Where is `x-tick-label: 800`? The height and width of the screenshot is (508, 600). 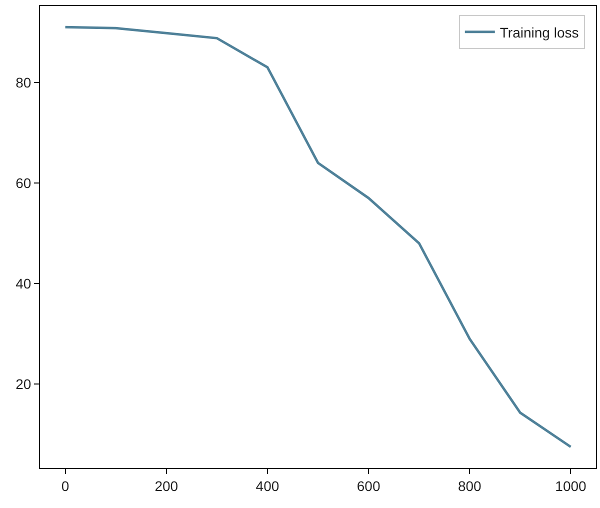 x-tick-label: 800 is located at coordinates (470, 486).